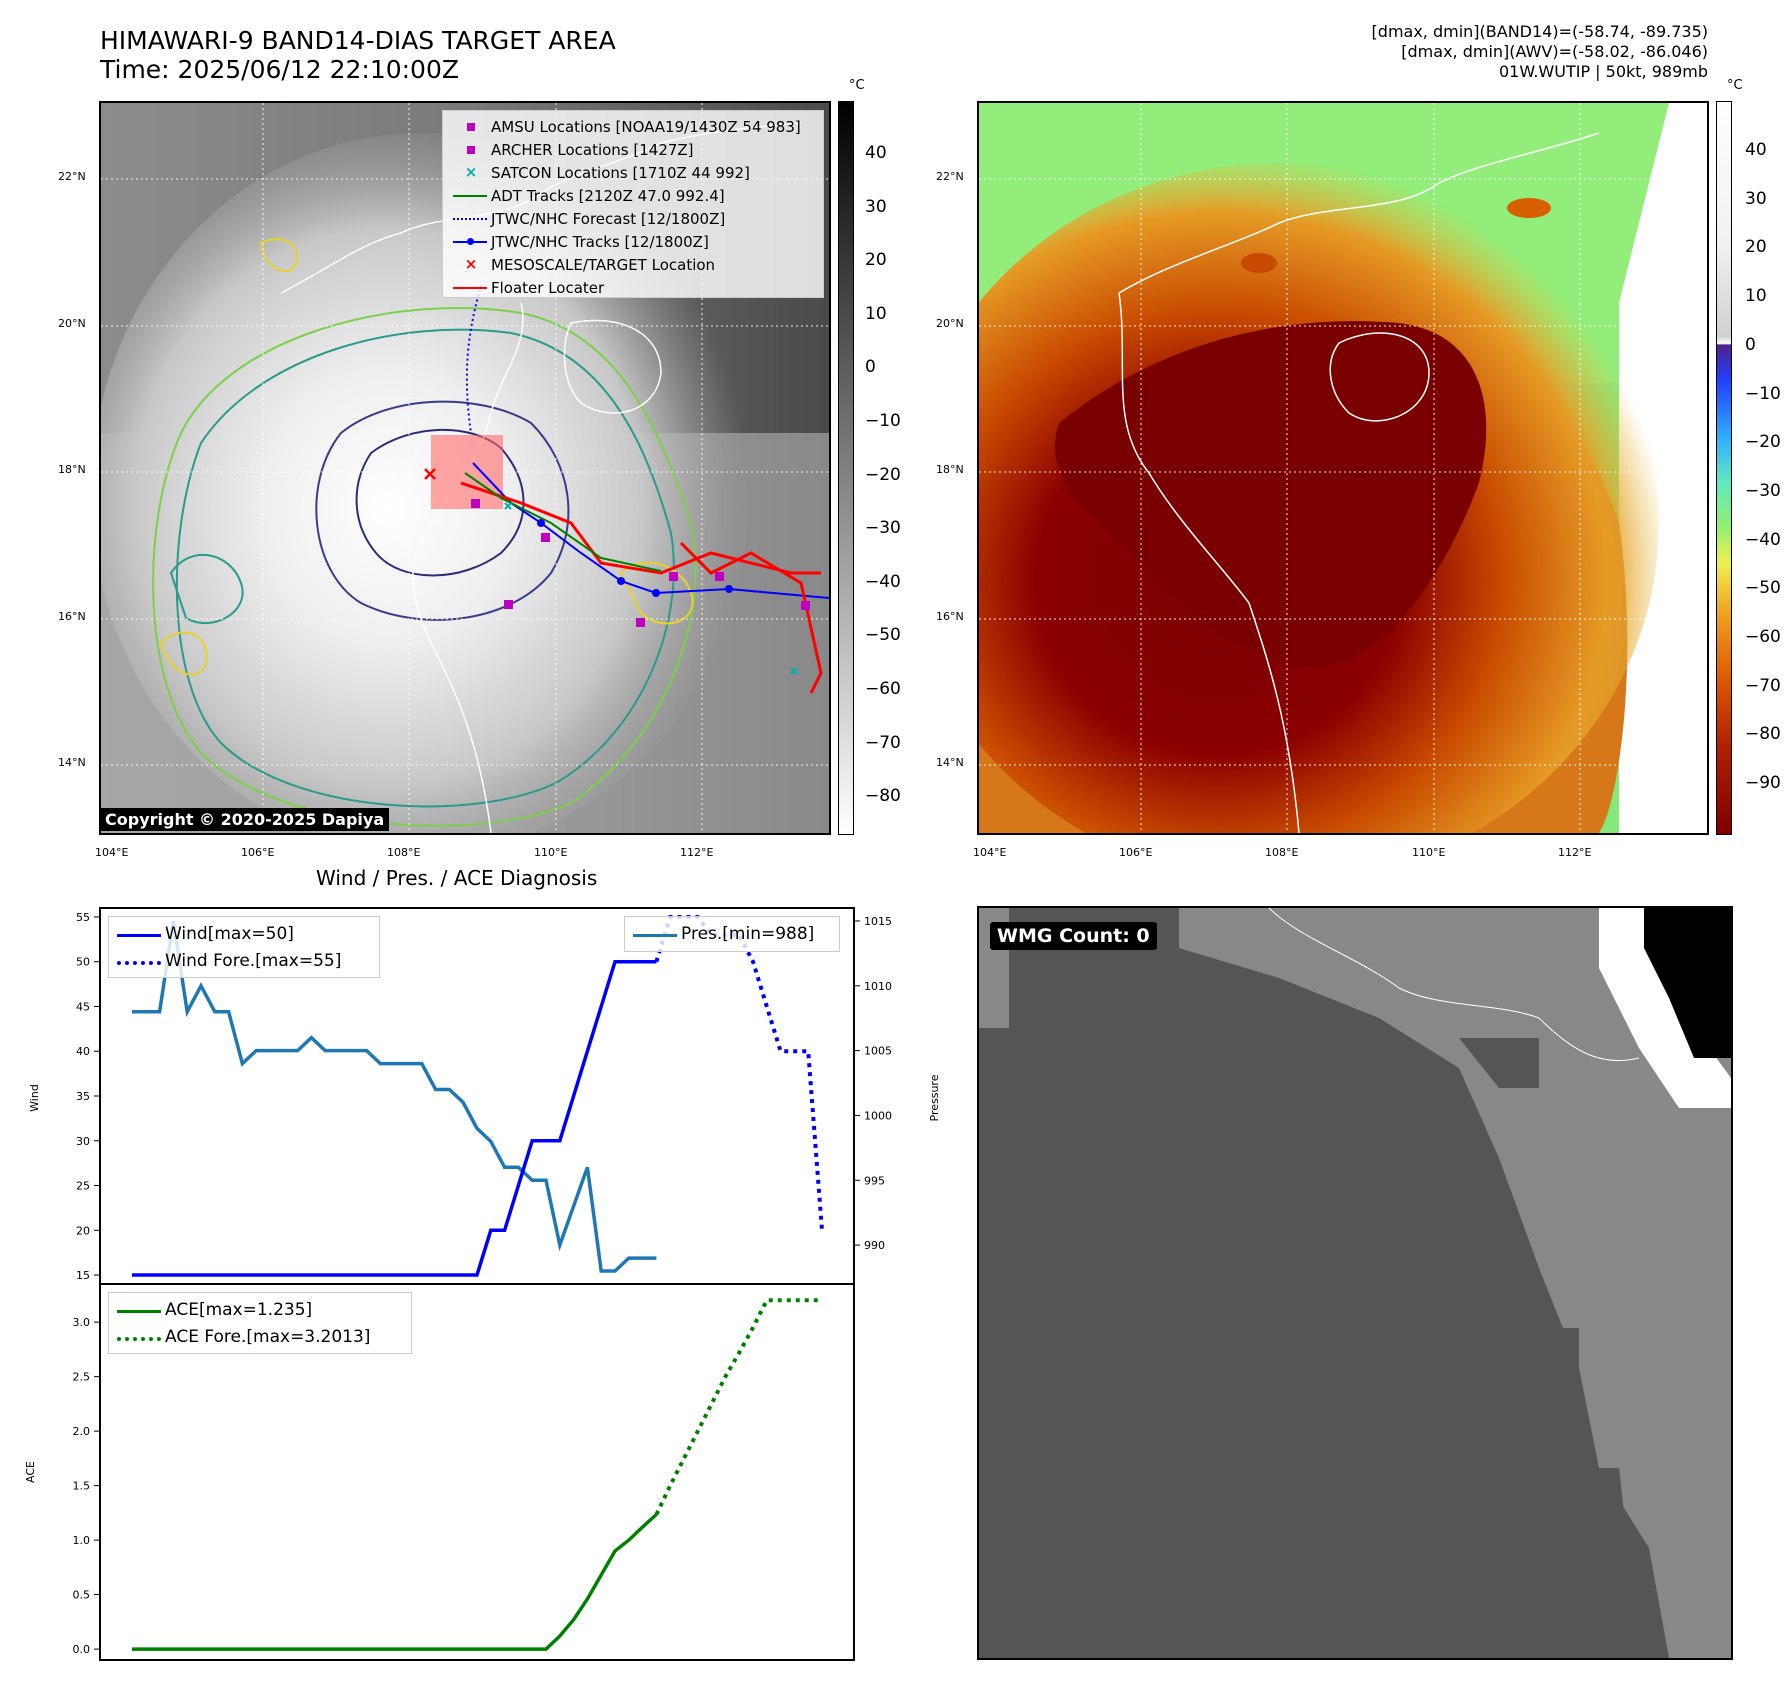 The height and width of the screenshot is (1690, 1792). Describe the element at coordinates (72, 469) in the screenshot. I see `lat-label-18: 18°N` at that location.